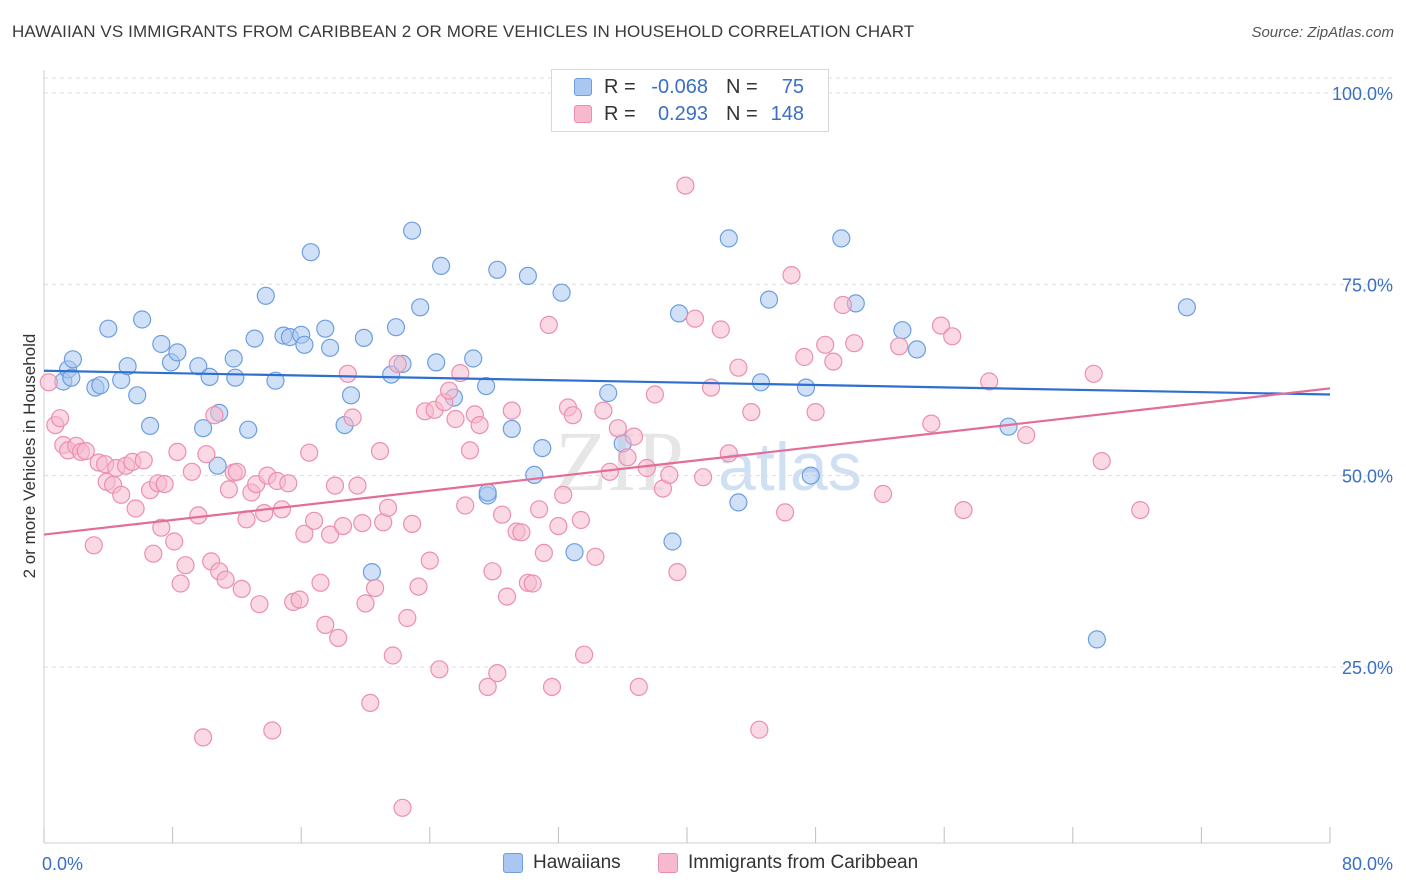  I want to click on series-label-caribbean: Immigrants from Caribbean, so click(803, 862).